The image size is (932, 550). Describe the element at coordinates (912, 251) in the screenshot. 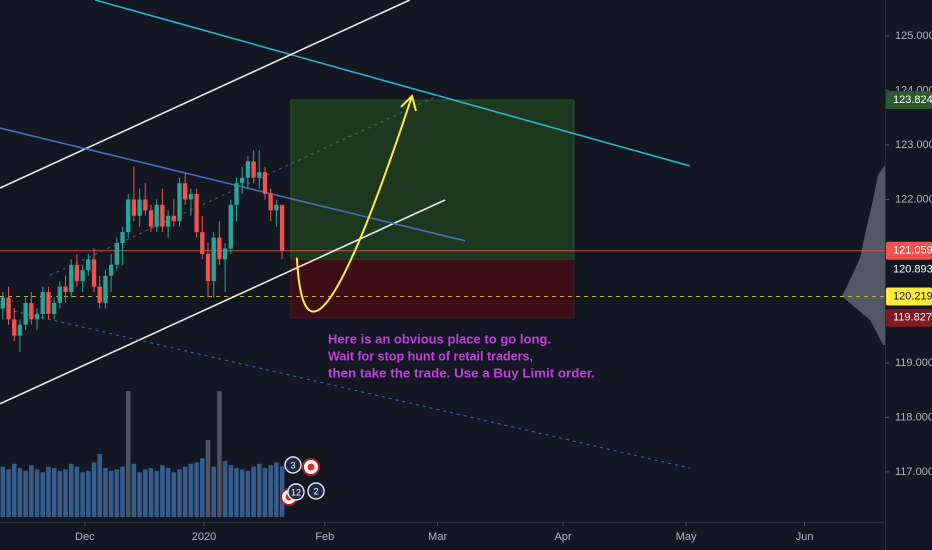

I see `price-tag-label: 121.059` at that location.